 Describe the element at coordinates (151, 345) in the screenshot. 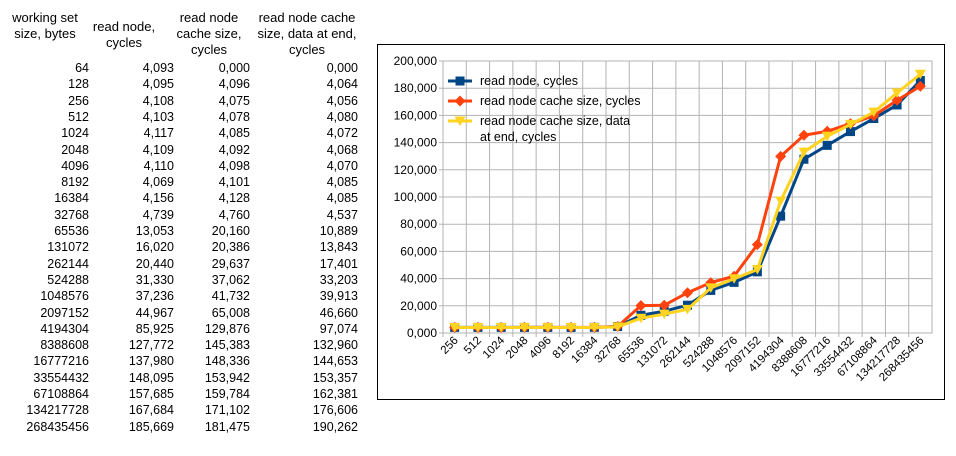

I see `table-cell: 127,772` at that location.